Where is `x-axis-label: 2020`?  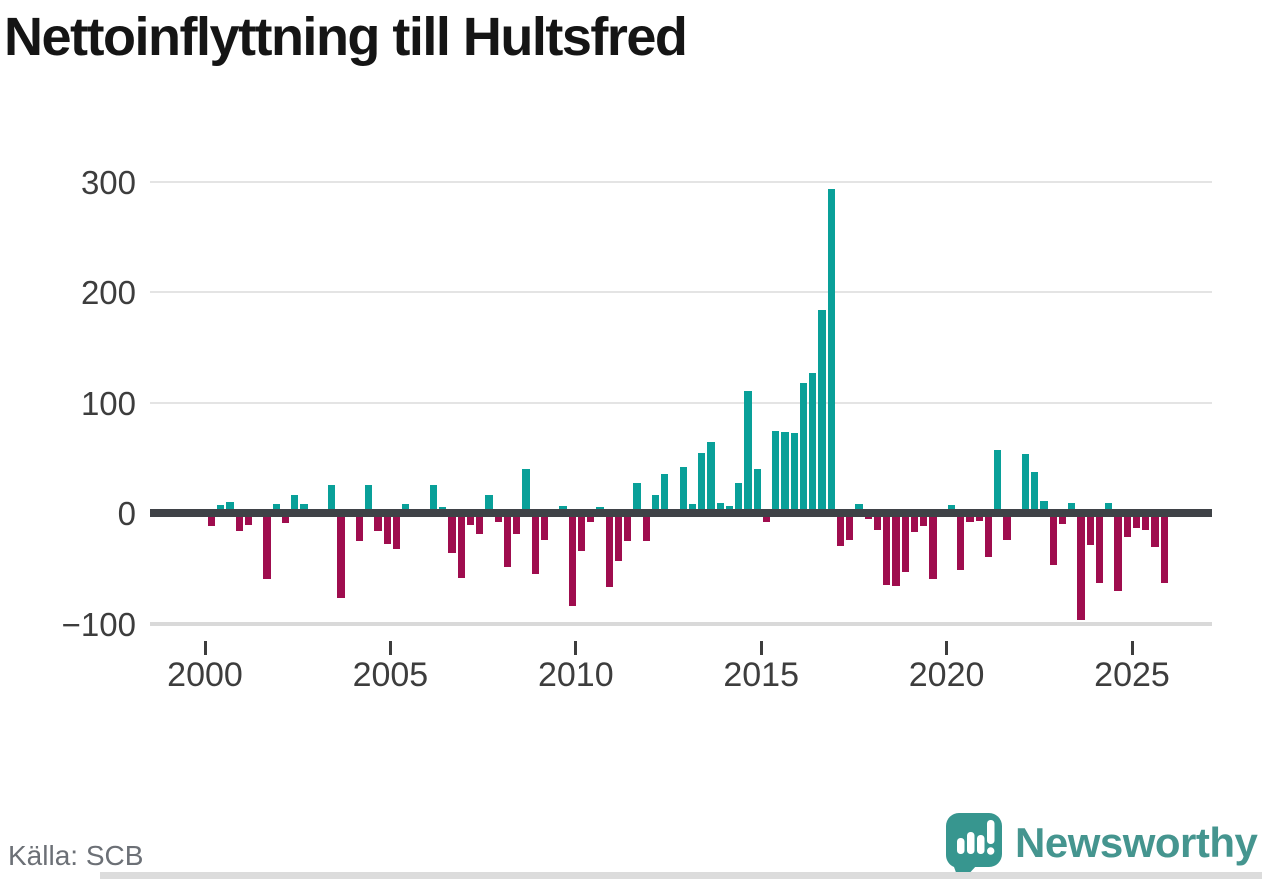 x-axis-label: 2020 is located at coordinates (946, 675).